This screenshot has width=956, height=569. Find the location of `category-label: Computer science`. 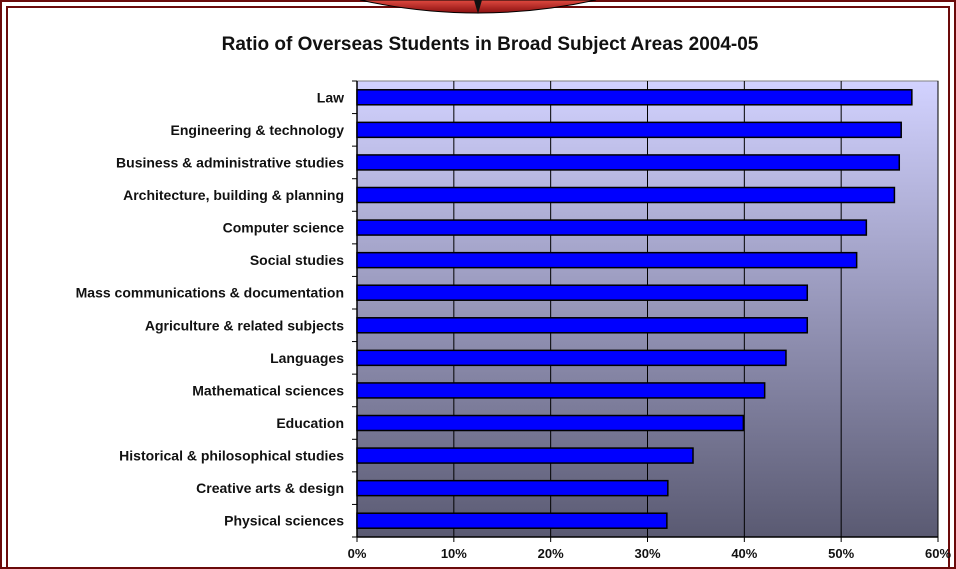

category-label: Computer science is located at coordinates (284, 228).